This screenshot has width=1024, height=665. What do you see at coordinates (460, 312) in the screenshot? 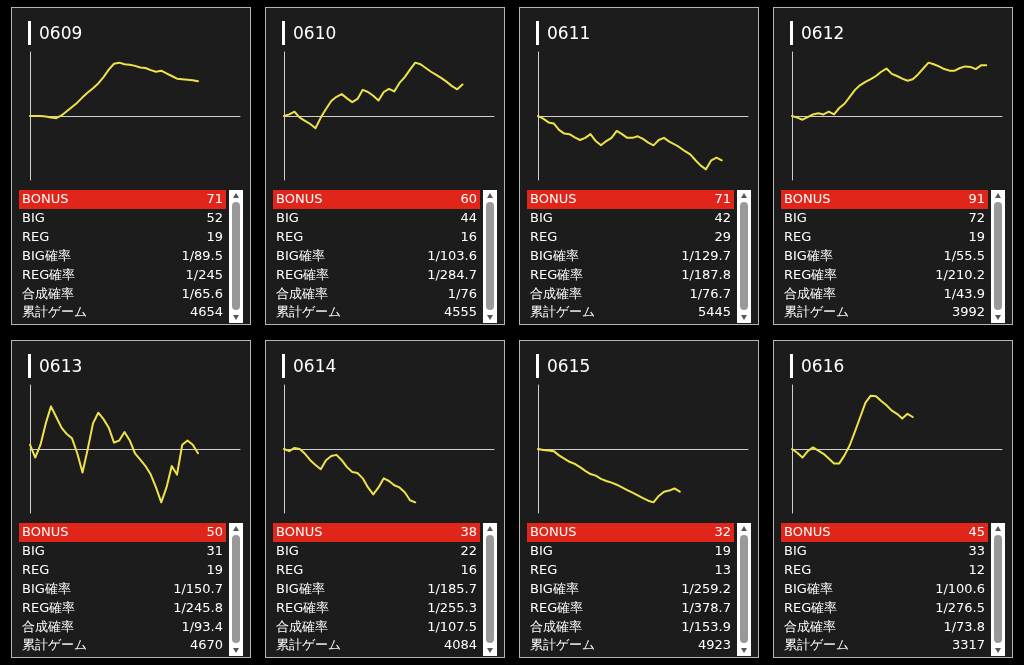
I see `text: 4555` at bounding box center [460, 312].